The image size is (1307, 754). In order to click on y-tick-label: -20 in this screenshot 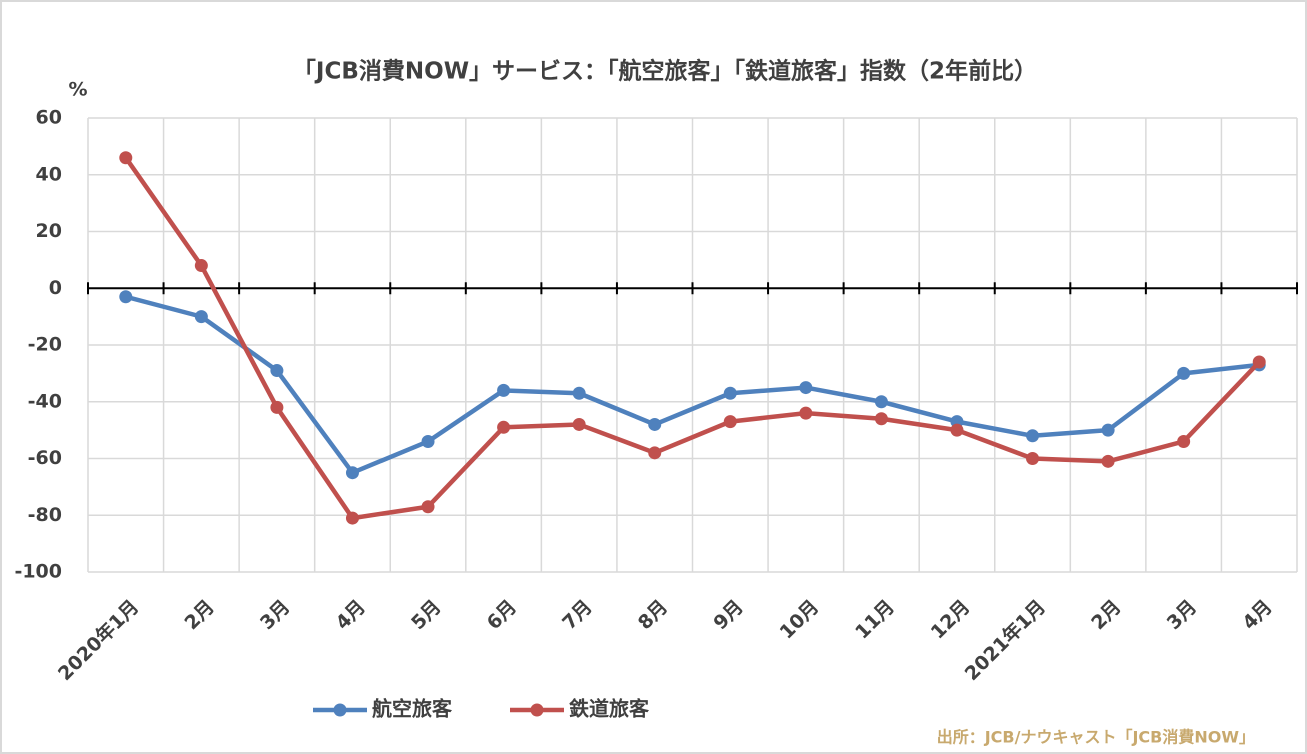, I will do `click(45, 345)`.